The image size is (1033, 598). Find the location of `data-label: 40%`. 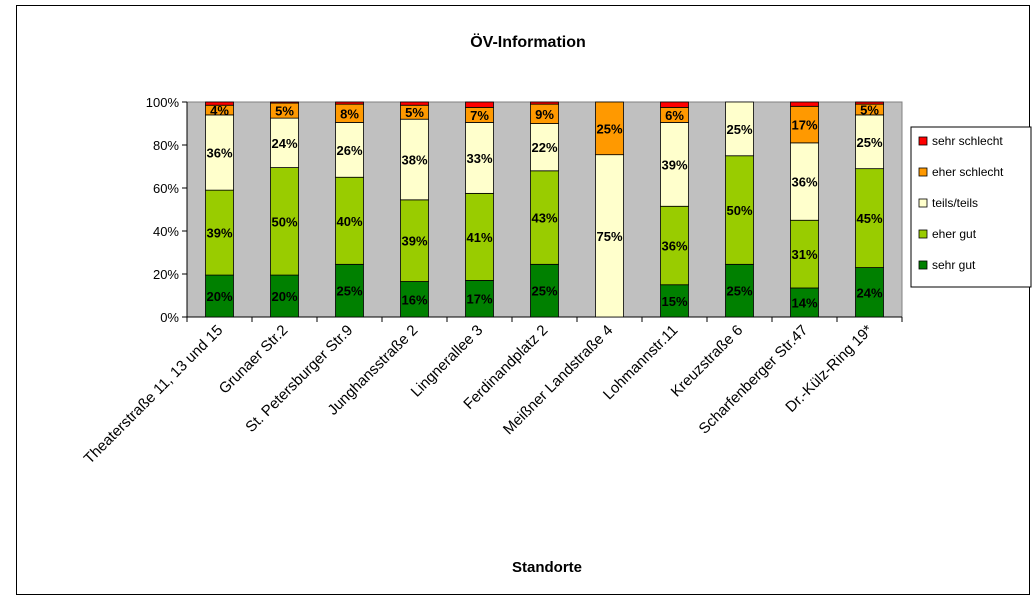

data-label: 40% is located at coordinates (349, 221).